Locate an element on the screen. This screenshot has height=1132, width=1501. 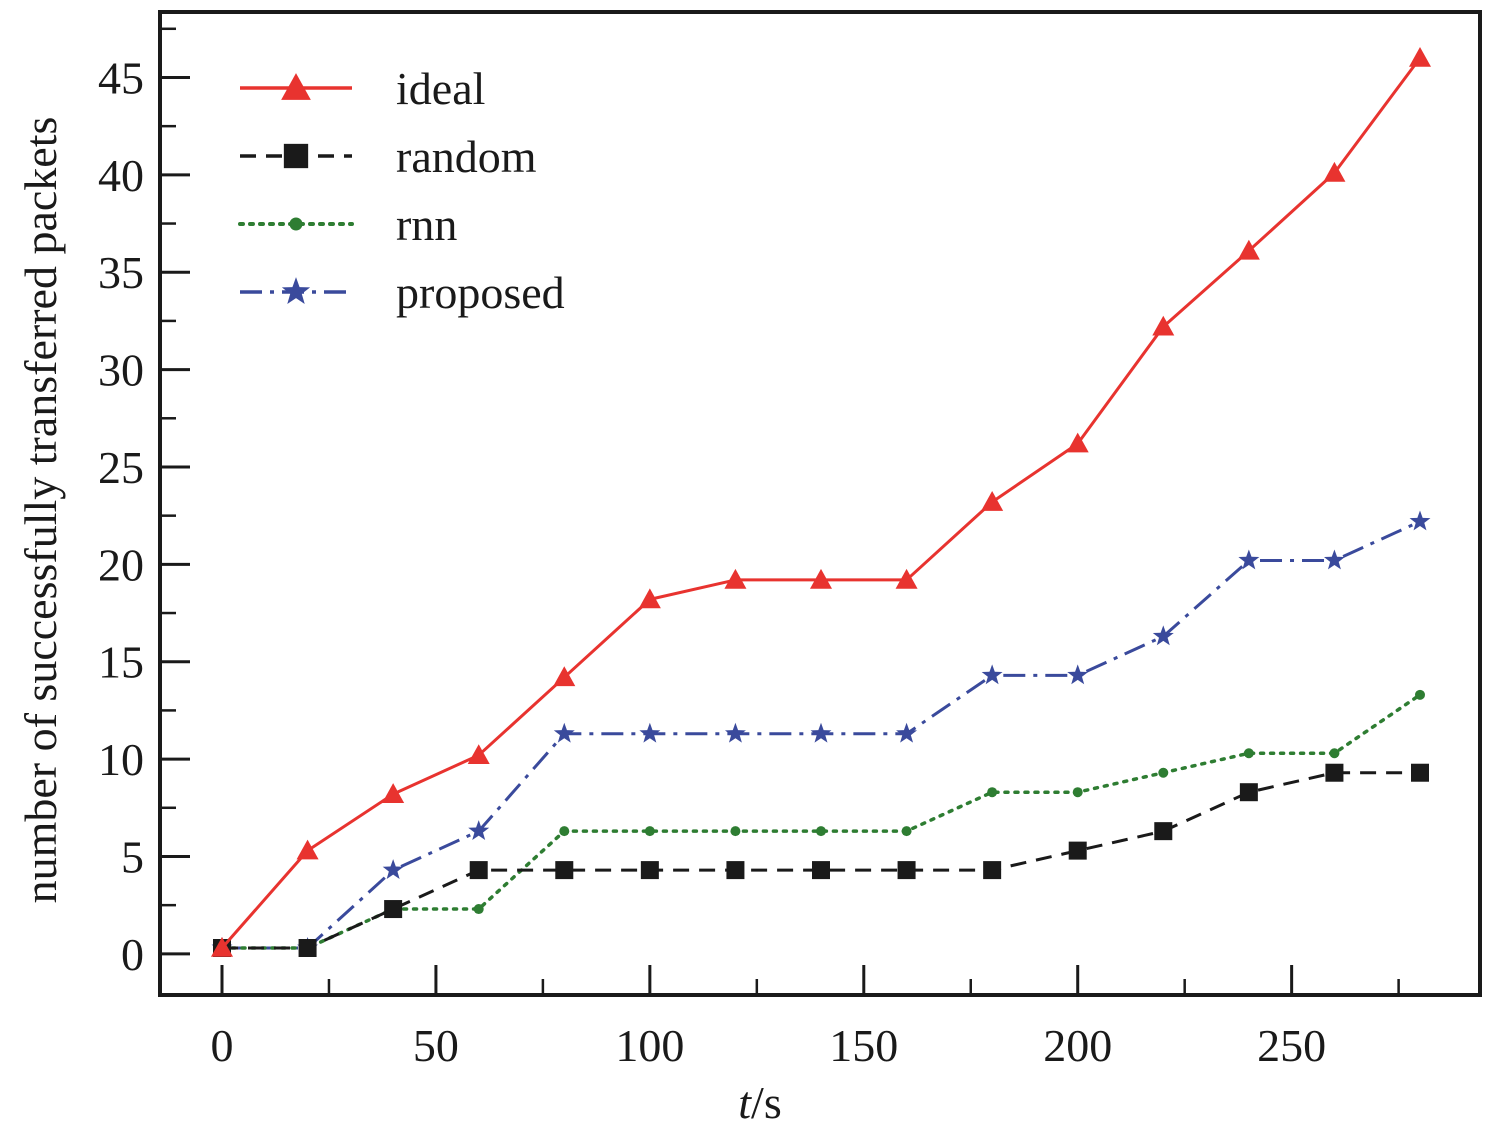
y-tick-label: 40 is located at coordinates (121, 175).